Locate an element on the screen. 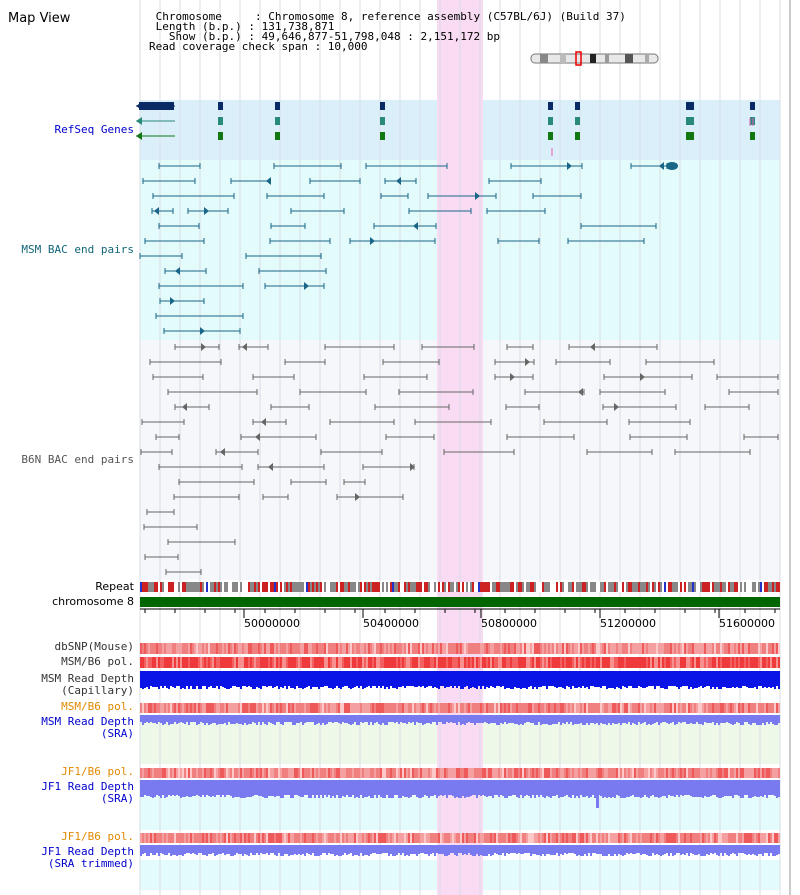 Image resolution: width=800 pixels, height=895 pixels. track-label-jf1-depth-sra: JF1 Read Depth is located at coordinates (87, 786).